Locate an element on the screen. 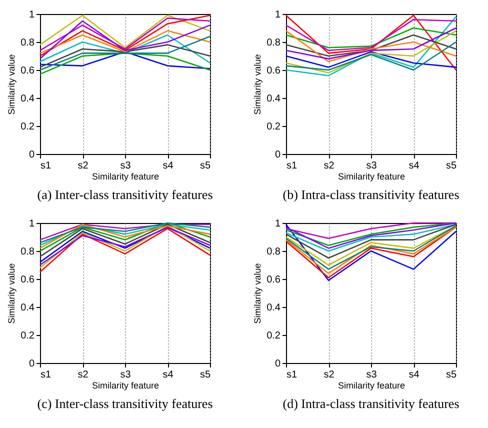  text: (c) Inter-class transitivity features is located at coordinates (125, 403).